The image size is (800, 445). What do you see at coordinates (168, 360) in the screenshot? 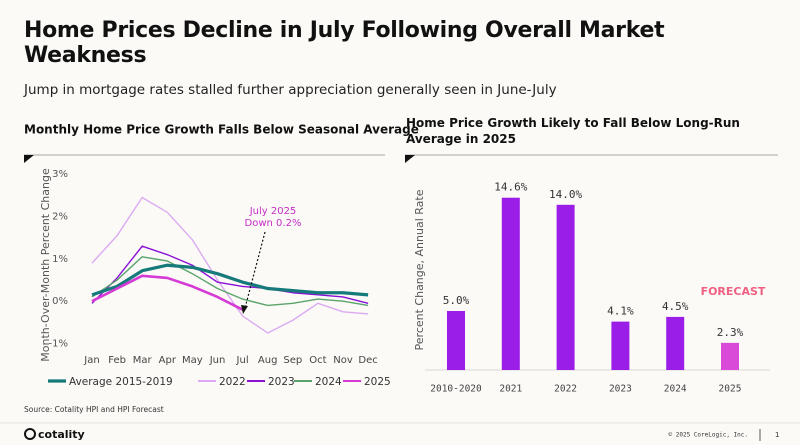
I see `x-tick-label: Apr` at bounding box center [168, 360].